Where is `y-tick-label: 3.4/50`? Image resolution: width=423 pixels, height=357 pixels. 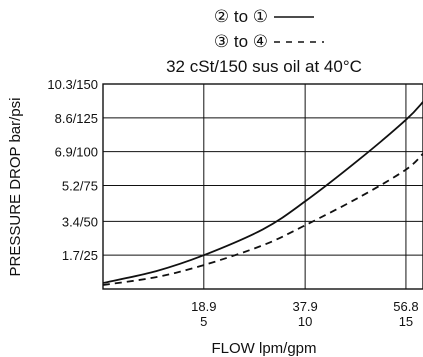 y-tick-label: 3.4/50 is located at coordinates (80, 221).